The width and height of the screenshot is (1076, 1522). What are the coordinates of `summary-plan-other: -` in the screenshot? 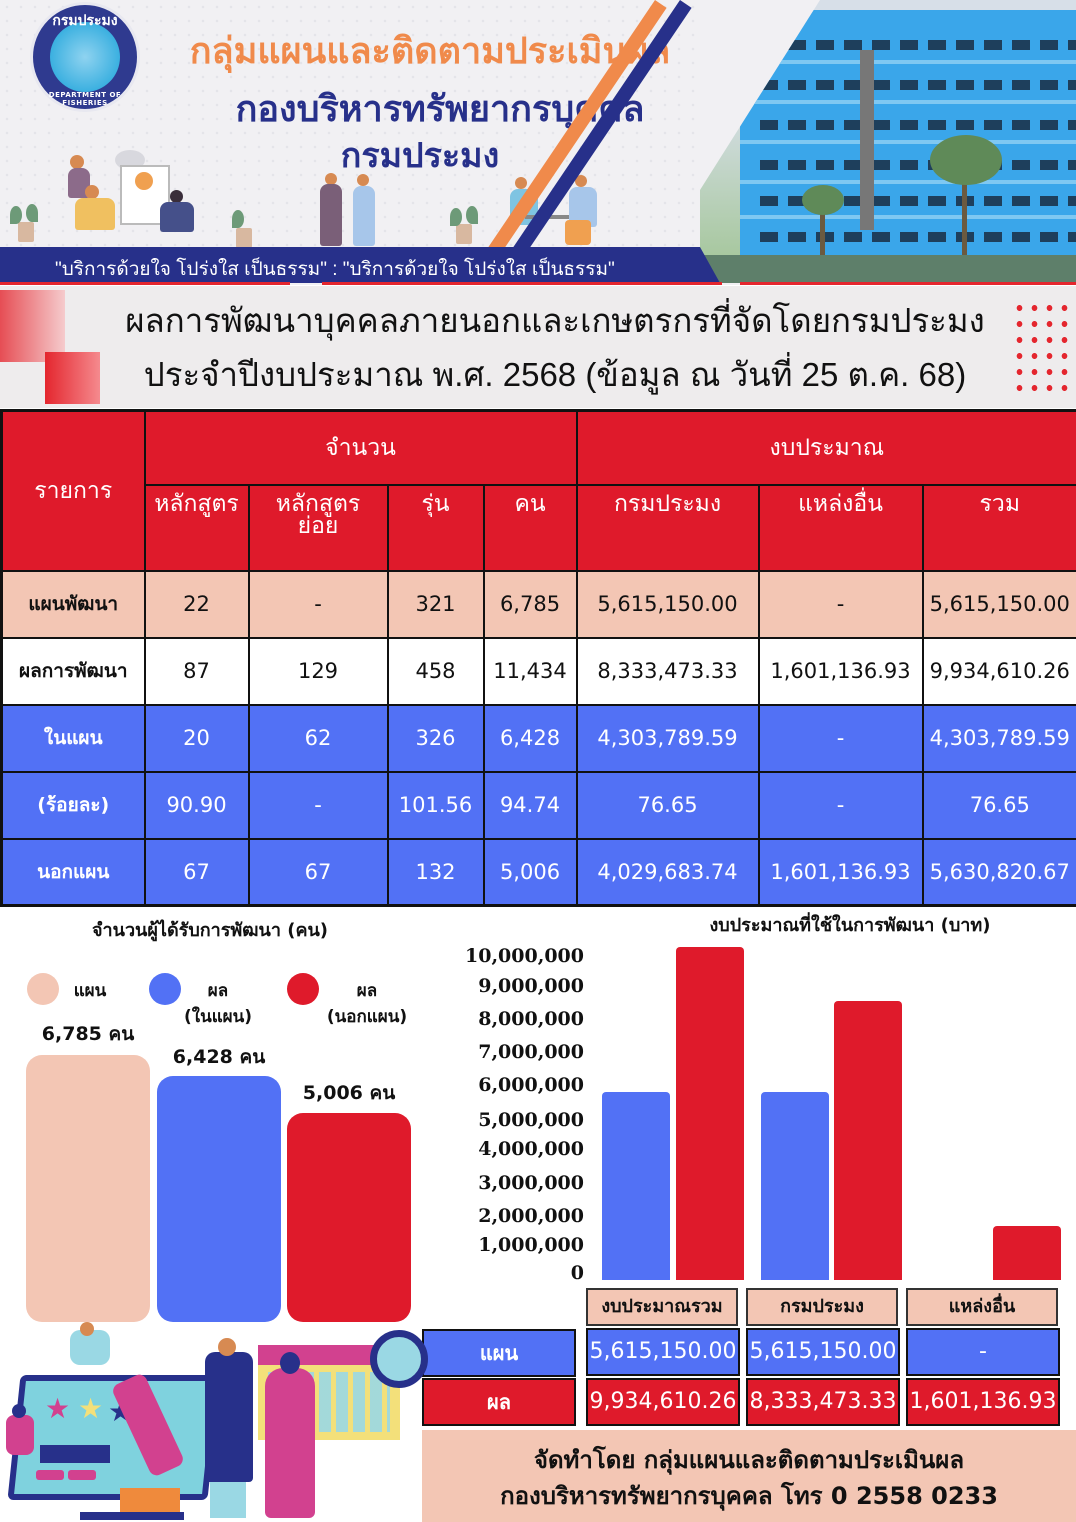 It's located at (983, 1352).